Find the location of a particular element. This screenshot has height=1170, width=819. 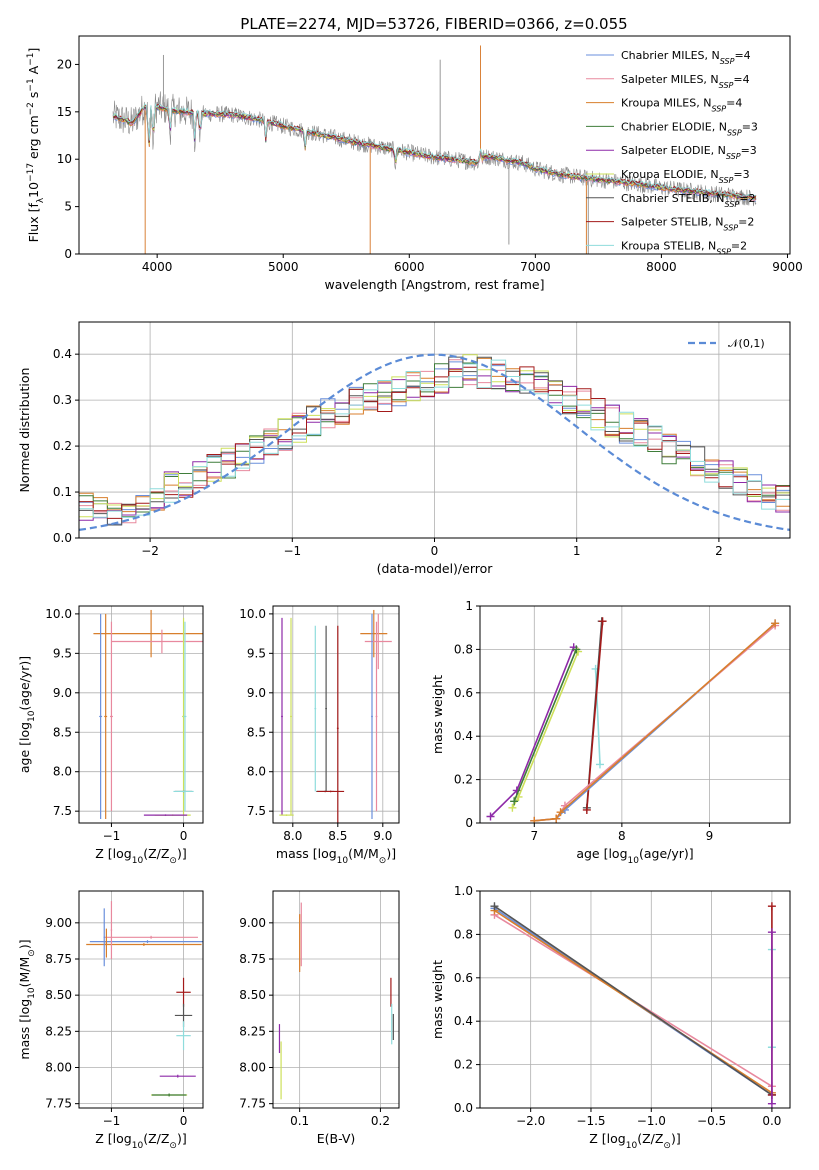

y-tick-label: 0.0 is located at coordinates (62, 538).